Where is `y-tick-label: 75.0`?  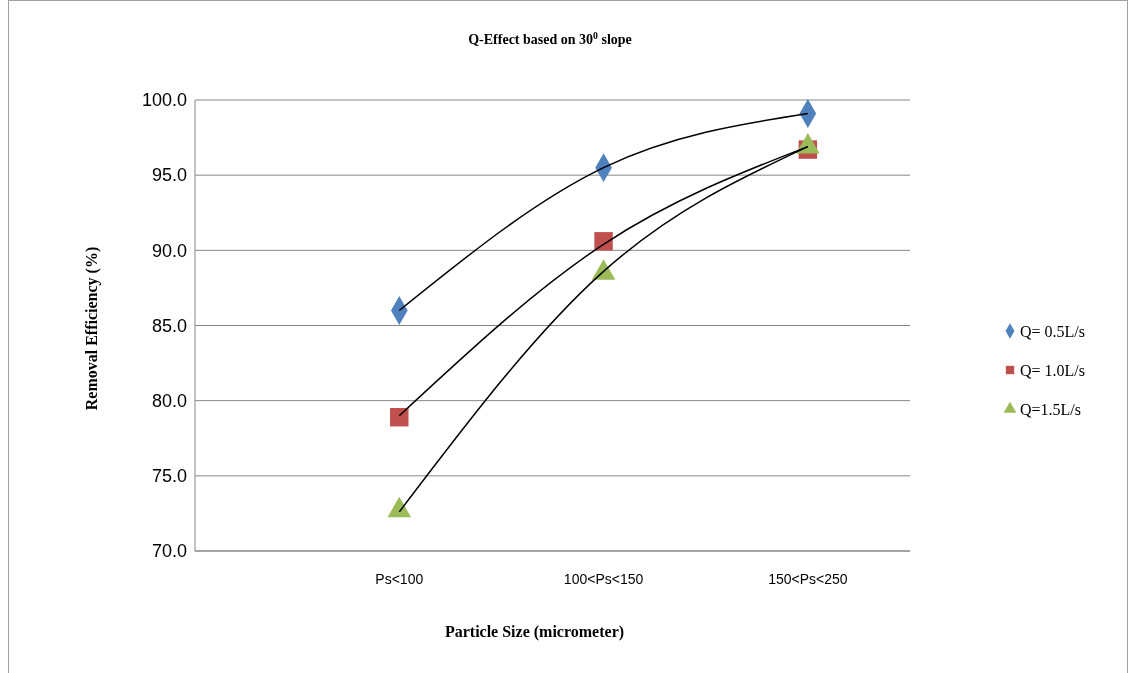
y-tick-label: 75.0 is located at coordinates (169, 476).